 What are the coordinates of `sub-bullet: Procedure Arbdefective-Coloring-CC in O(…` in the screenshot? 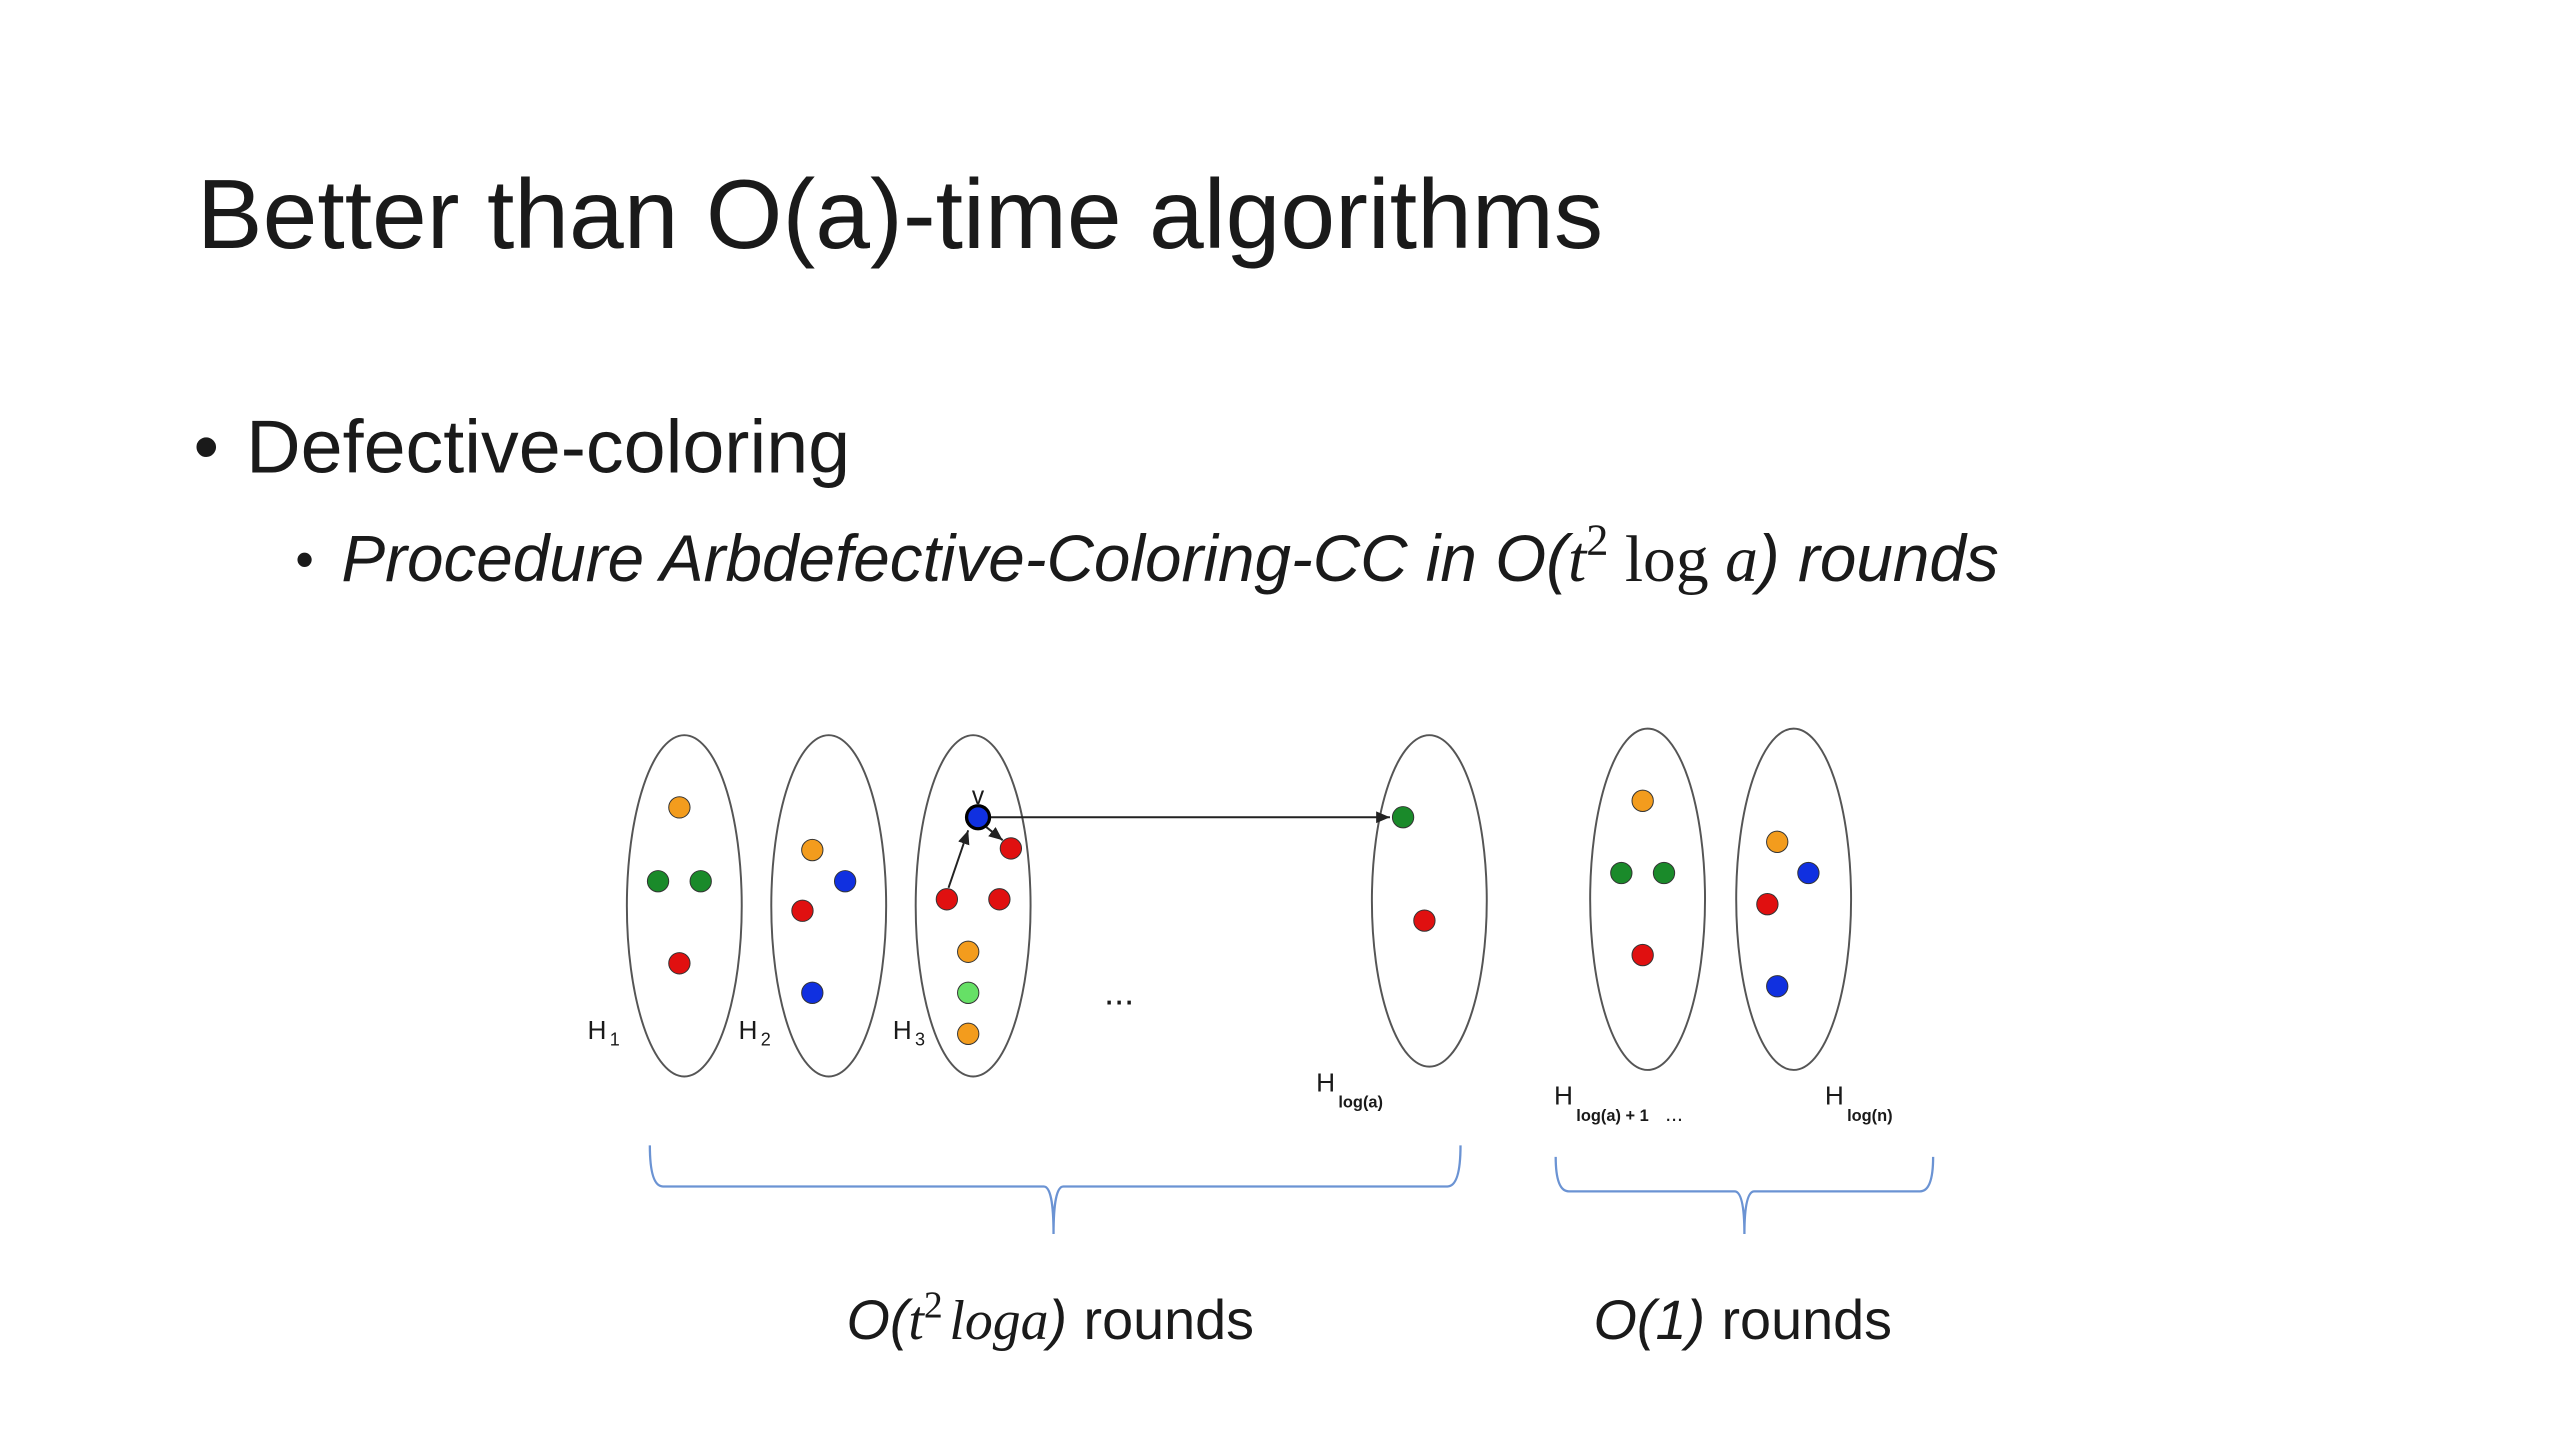 It's located at (1169, 556).